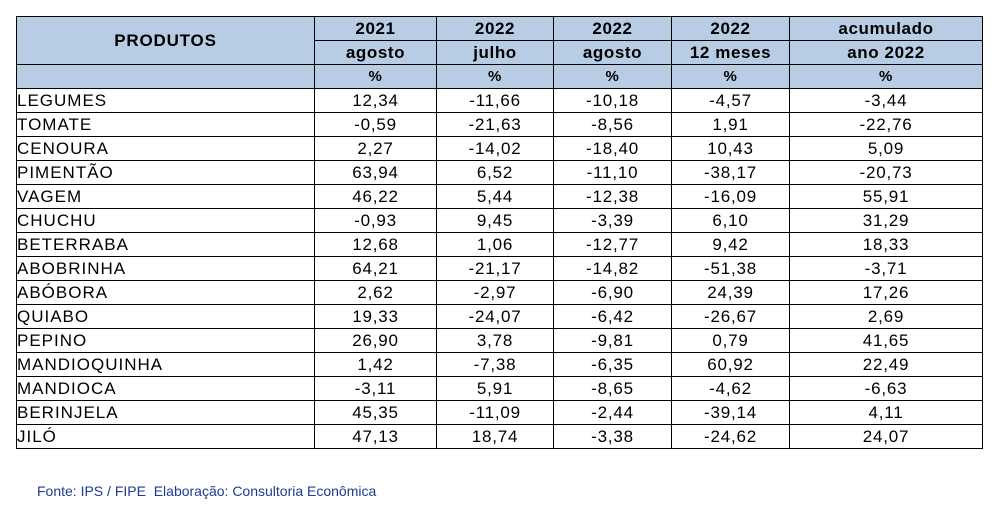 This screenshot has width=1006, height=512. Describe the element at coordinates (499, 220) in the screenshot. I see `table-row: CHUCHU -0,93 9,45 -3,39 6,10 31,29` at that location.